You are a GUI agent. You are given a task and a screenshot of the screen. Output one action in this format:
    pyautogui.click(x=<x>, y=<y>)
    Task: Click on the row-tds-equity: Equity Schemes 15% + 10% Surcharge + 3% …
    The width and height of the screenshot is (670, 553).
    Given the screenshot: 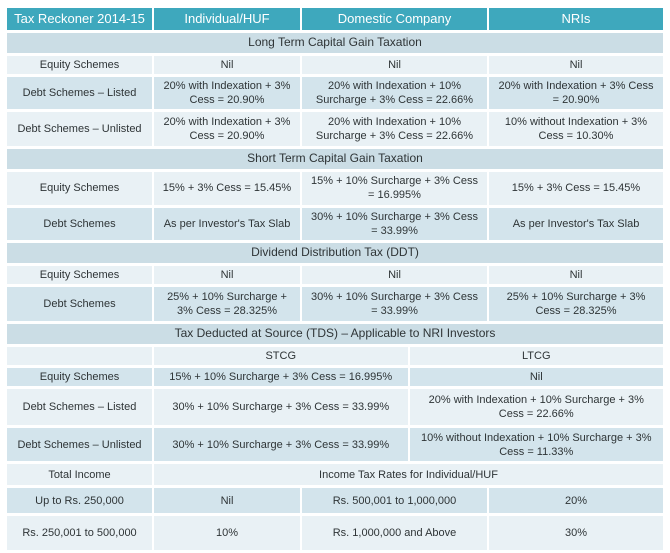 What is the action you would take?
    pyautogui.click(x=335, y=377)
    